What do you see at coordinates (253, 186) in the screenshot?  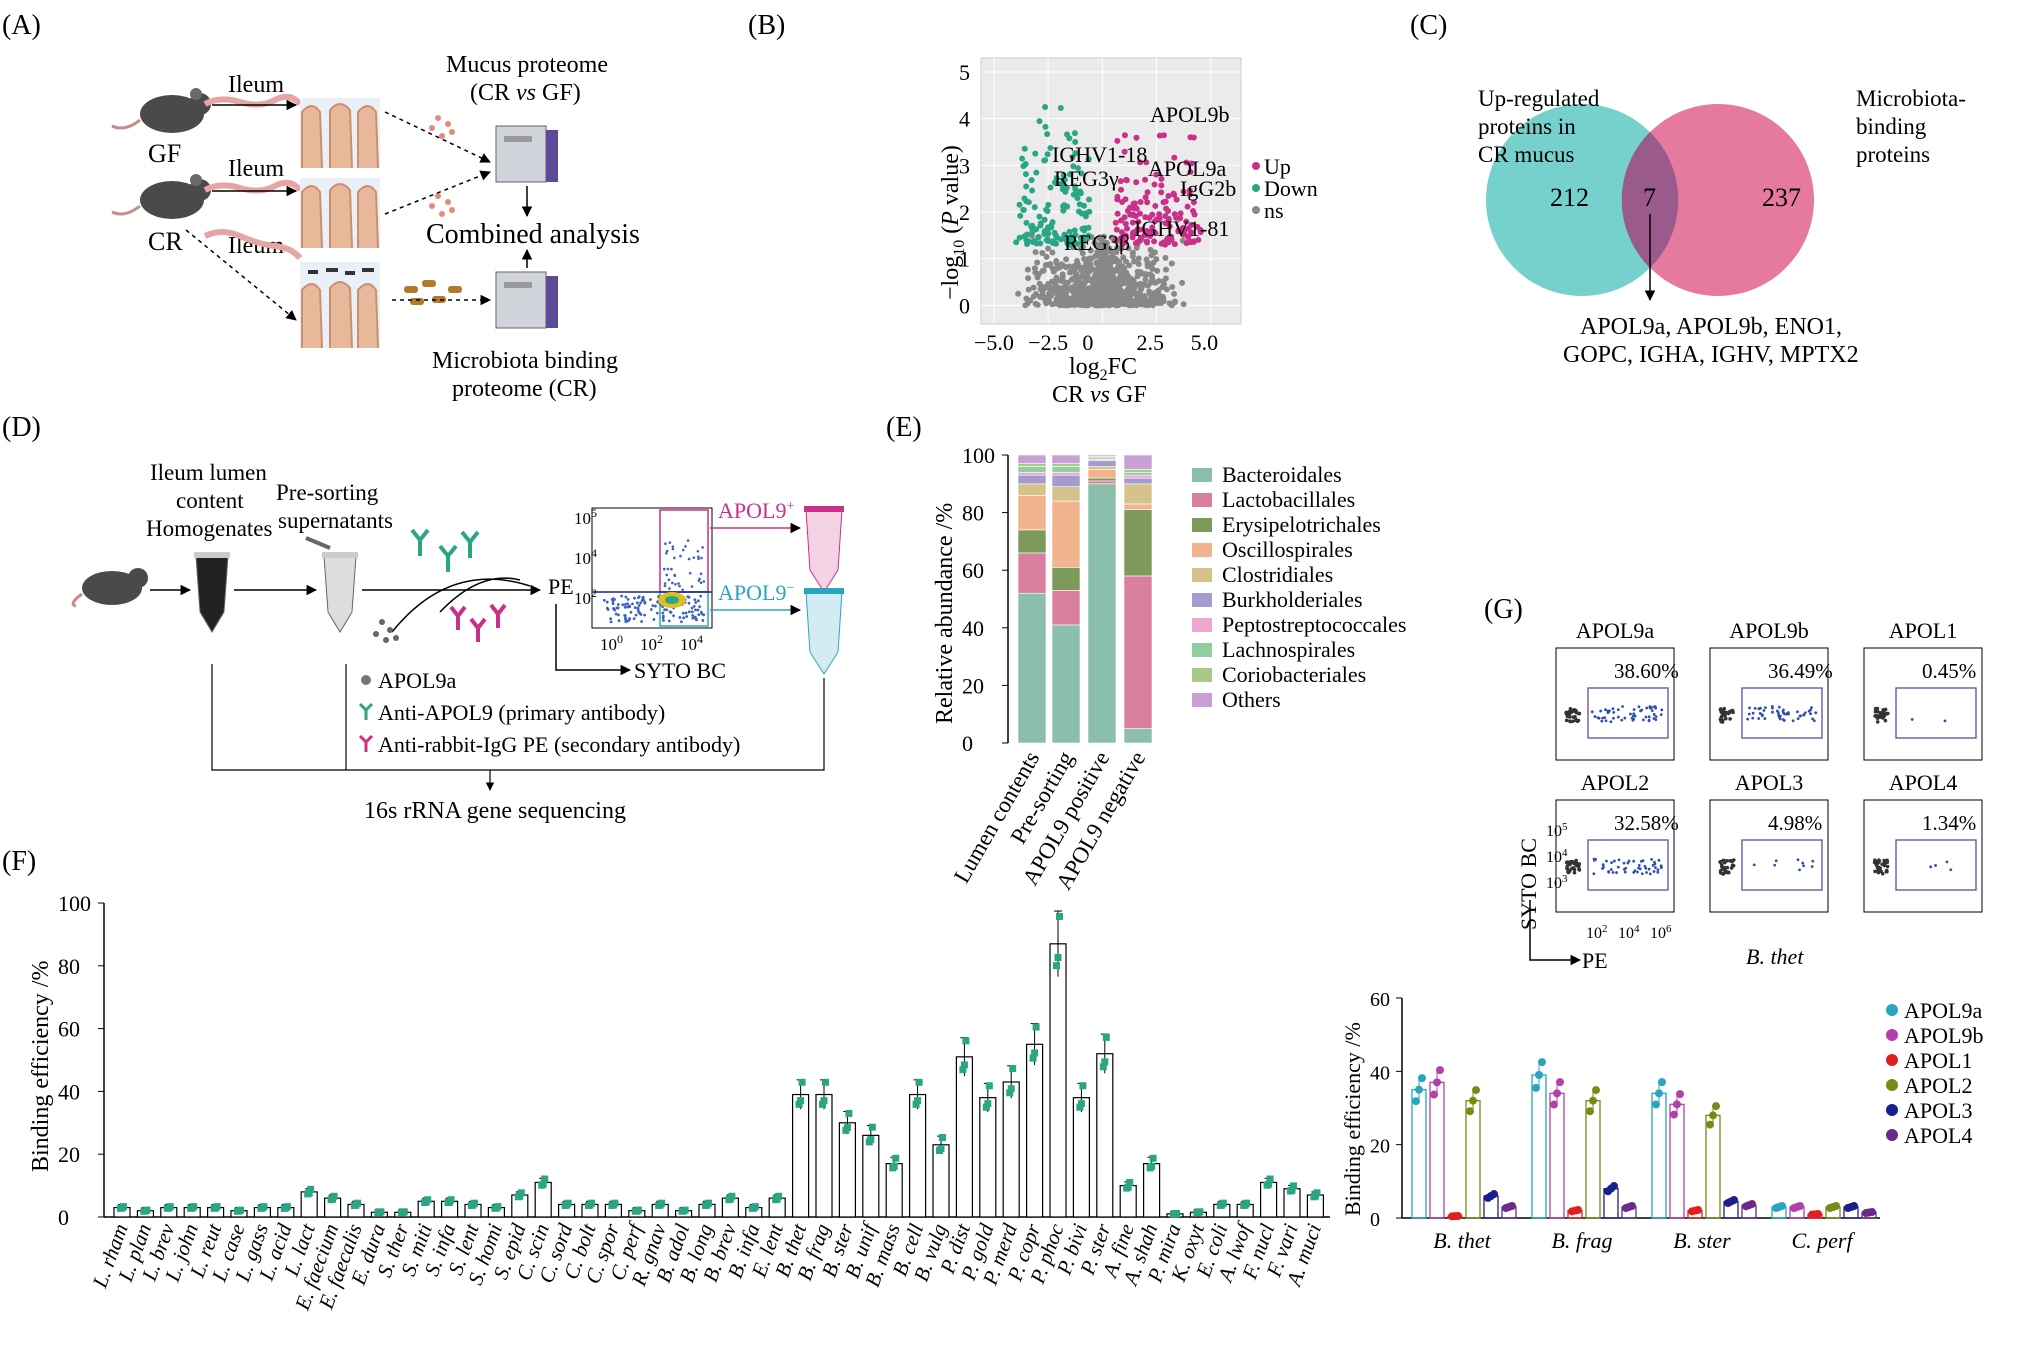 I see `intestine-icon` at bounding box center [253, 186].